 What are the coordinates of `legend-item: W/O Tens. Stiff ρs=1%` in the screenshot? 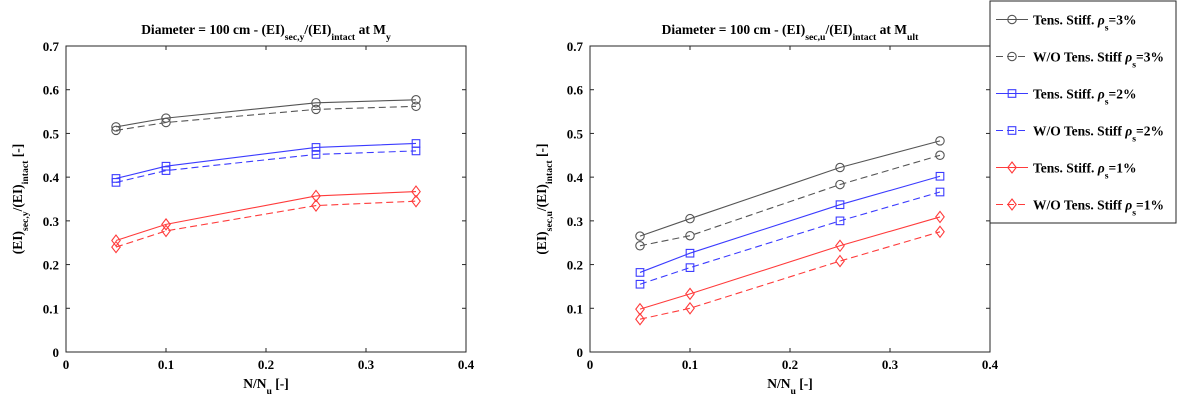 It's located at (1080, 208).